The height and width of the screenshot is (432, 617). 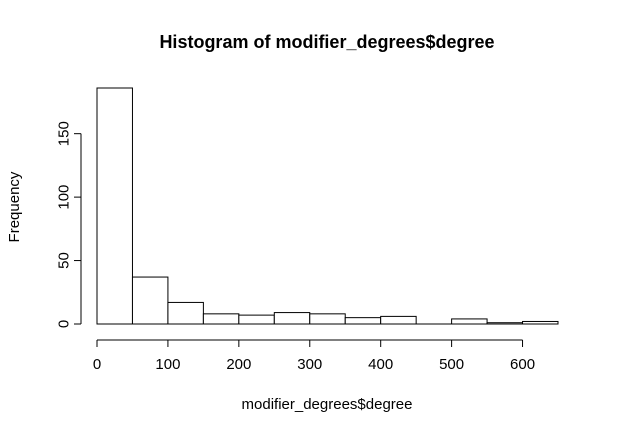 What do you see at coordinates (327, 404) in the screenshot?
I see `x-axis-label: modifier_degrees$degree` at bounding box center [327, 404].